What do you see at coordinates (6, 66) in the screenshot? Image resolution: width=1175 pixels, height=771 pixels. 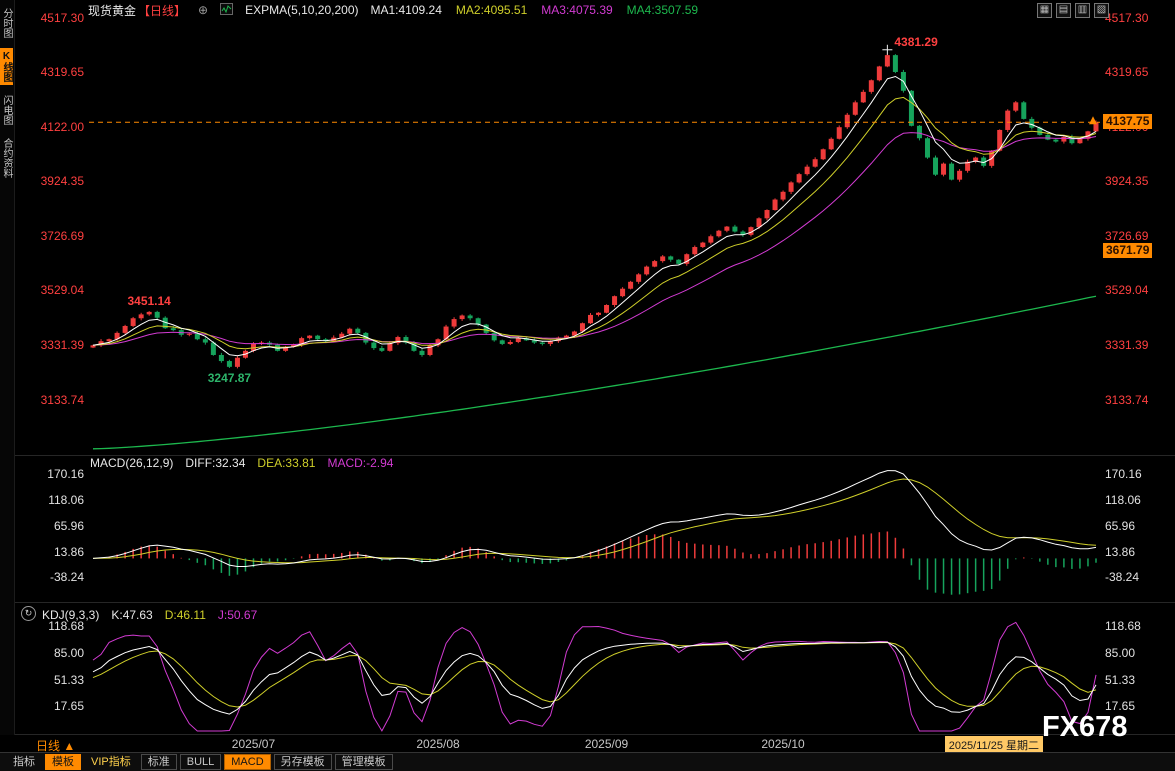 I see `sidebar-item-kline-chart: K线图` at bounding box center [6, 66].